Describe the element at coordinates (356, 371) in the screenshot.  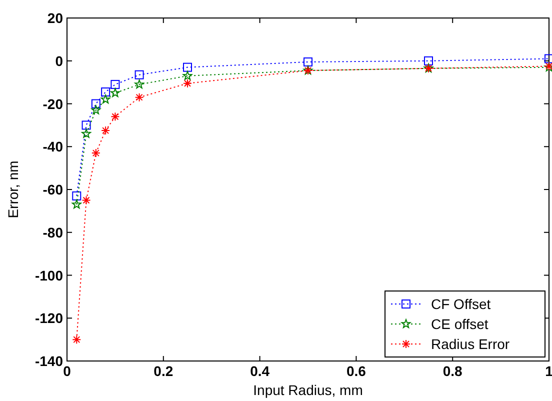
I see `x-tick-label: 0.6` at that location.